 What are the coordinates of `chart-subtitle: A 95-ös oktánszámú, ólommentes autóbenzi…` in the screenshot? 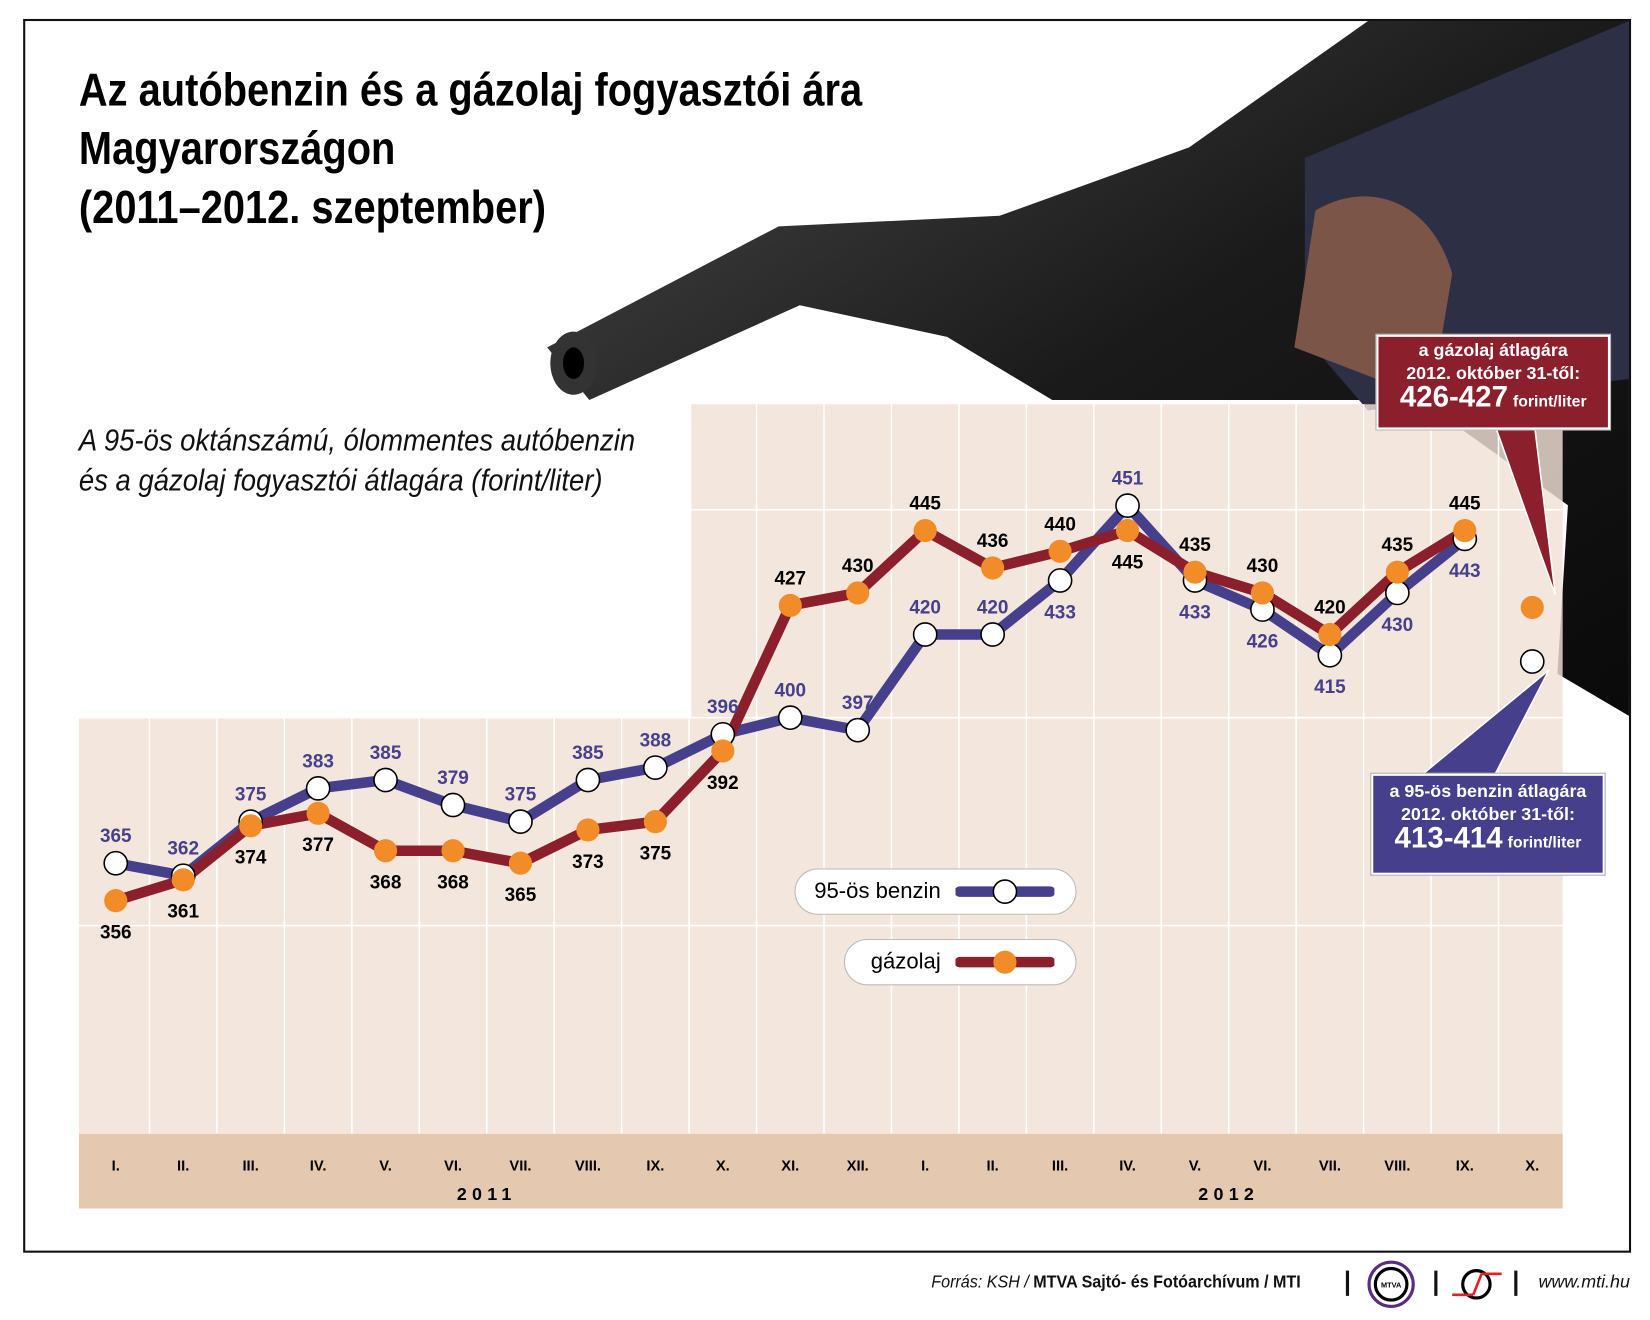 It's located at (357, 461).